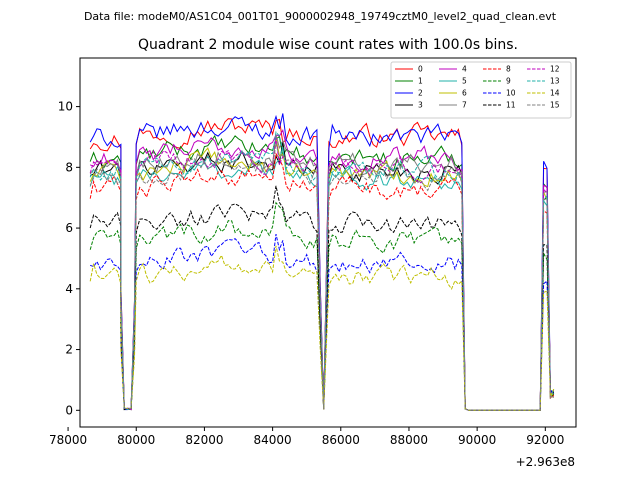  What do you see at coordinates (555, 93) in the screenshot?
I see `legend-label-14: 14` at bounding box center [555, 93].